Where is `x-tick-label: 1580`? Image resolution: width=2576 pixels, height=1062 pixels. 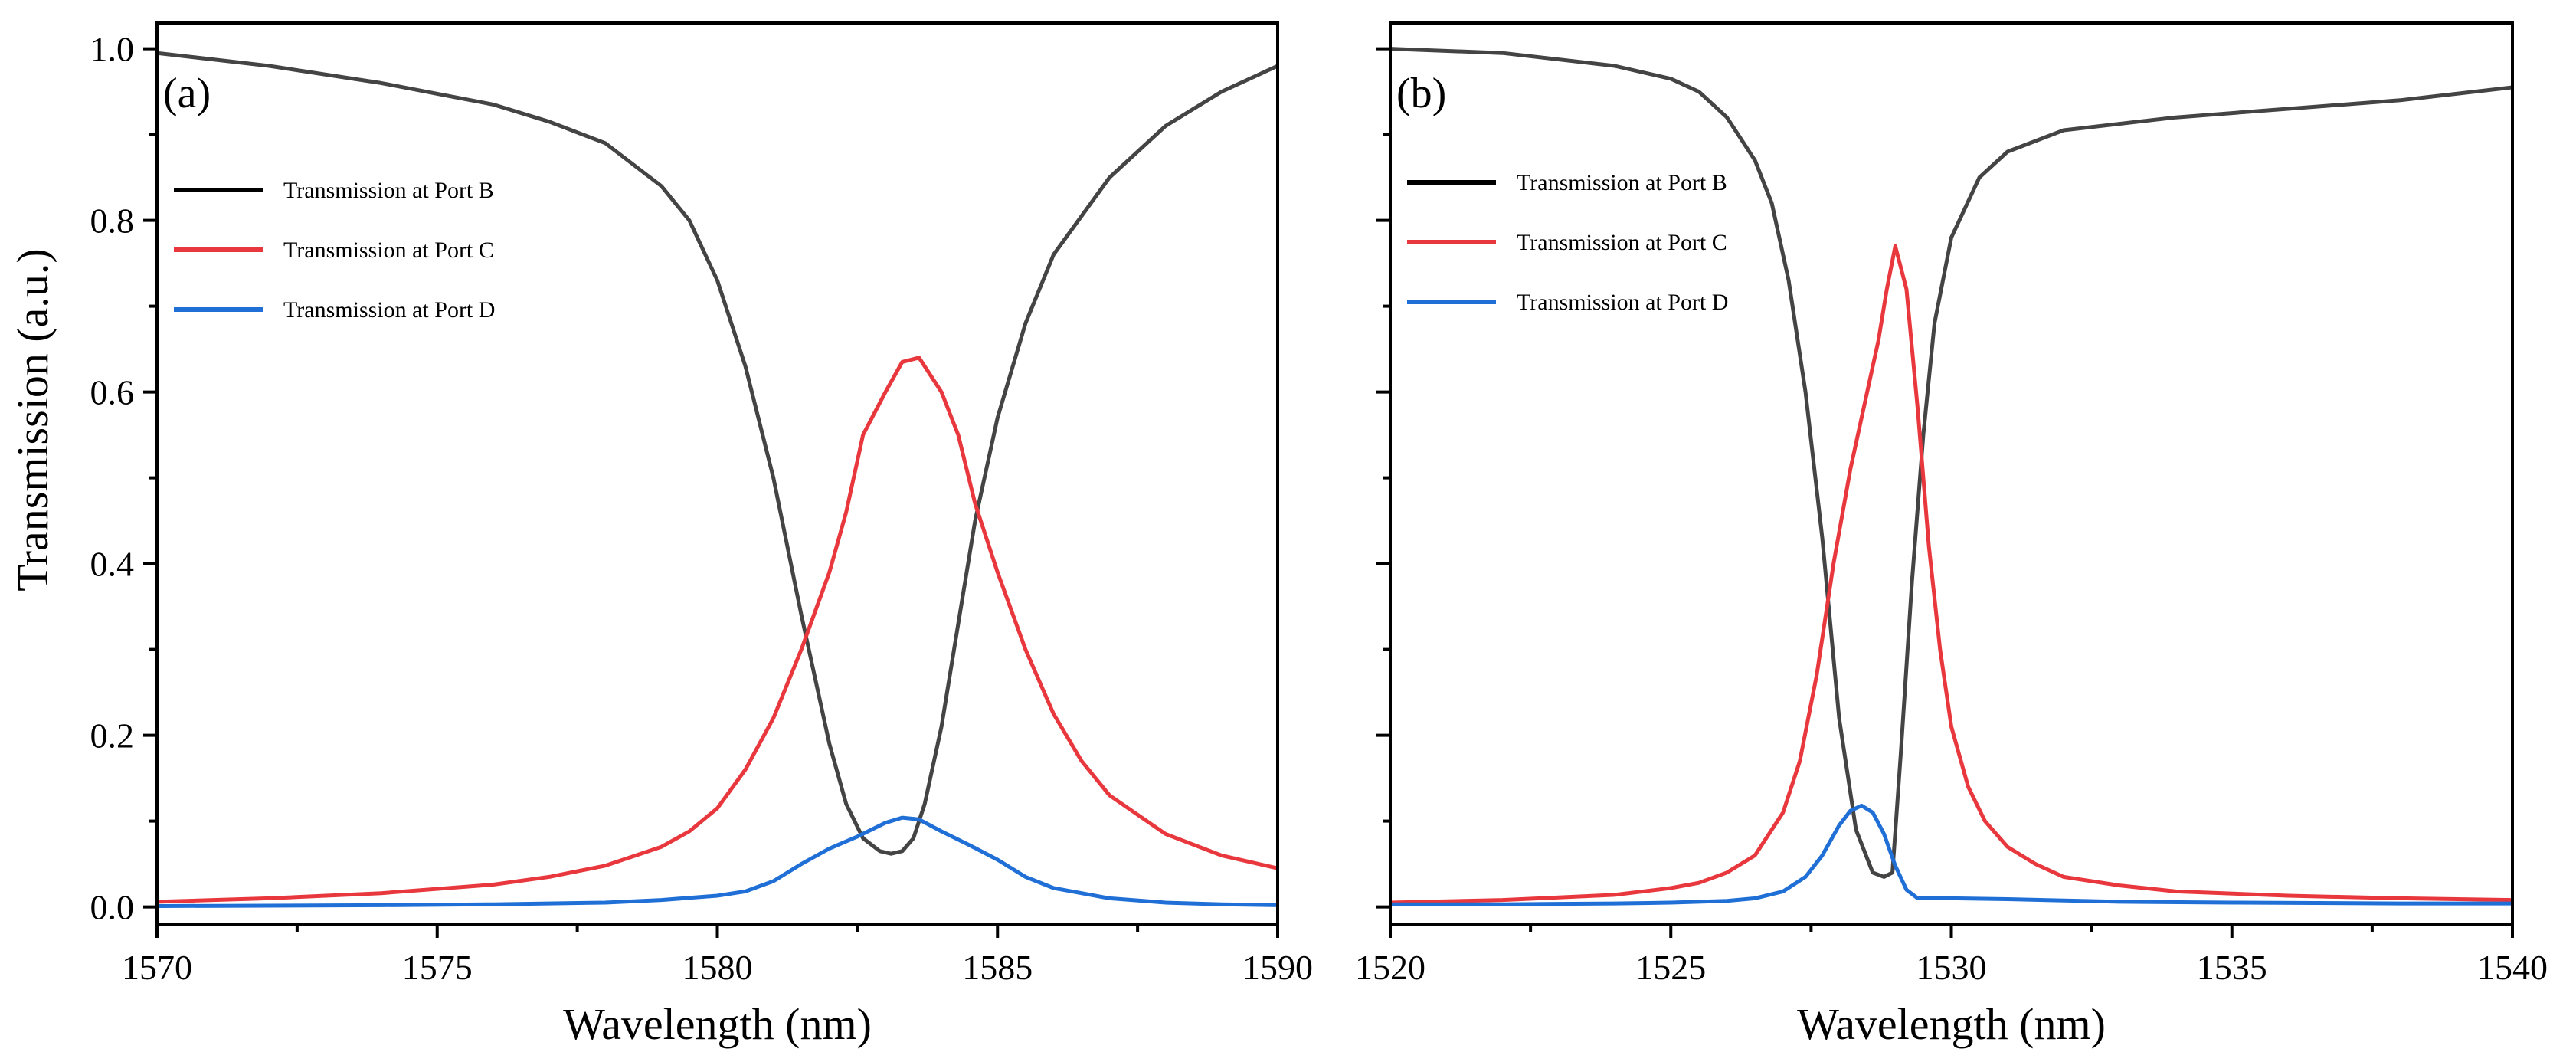
x-tick-label: 1580 is located at coordinates (717, 968).